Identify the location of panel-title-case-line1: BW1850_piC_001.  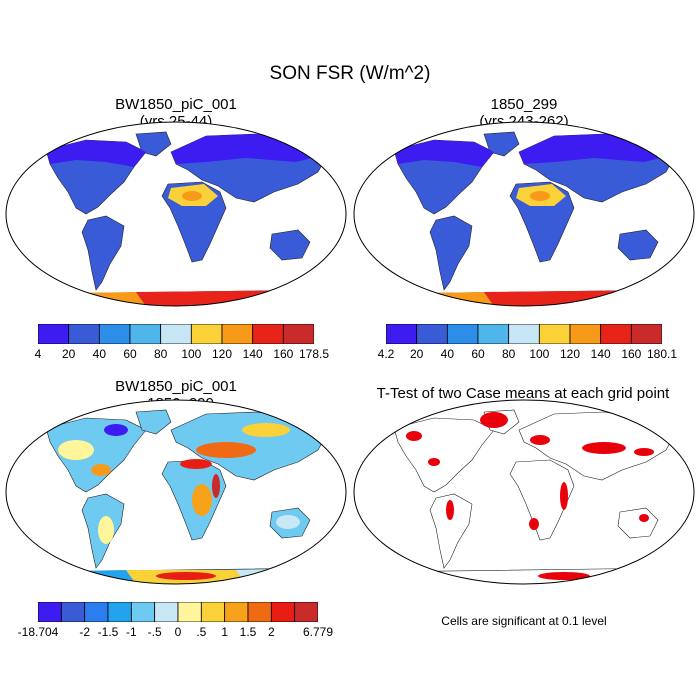
(176, 104).